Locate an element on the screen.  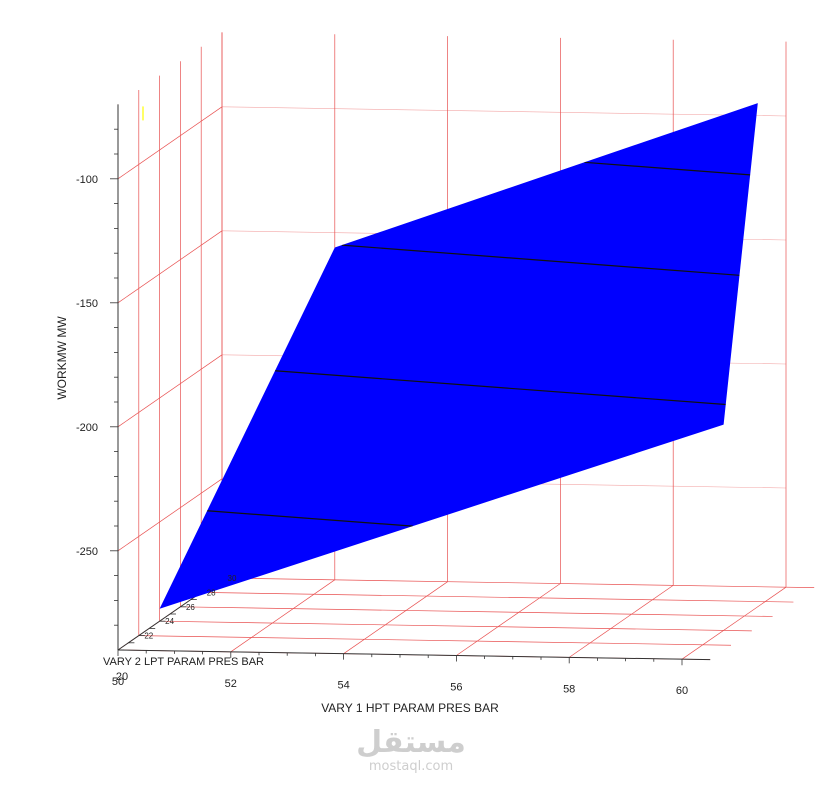
x-tick-label: 50 is located at coordinates (118, 682).